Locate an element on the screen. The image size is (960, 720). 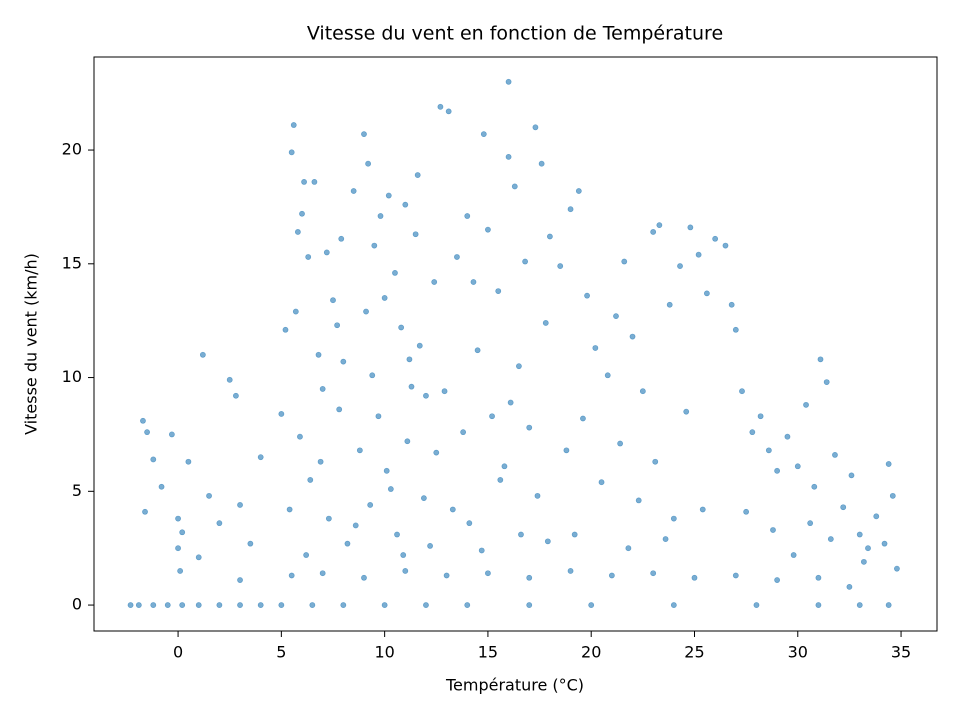
x-axis-label: Température (°C) is located at coordinates (514, 685).